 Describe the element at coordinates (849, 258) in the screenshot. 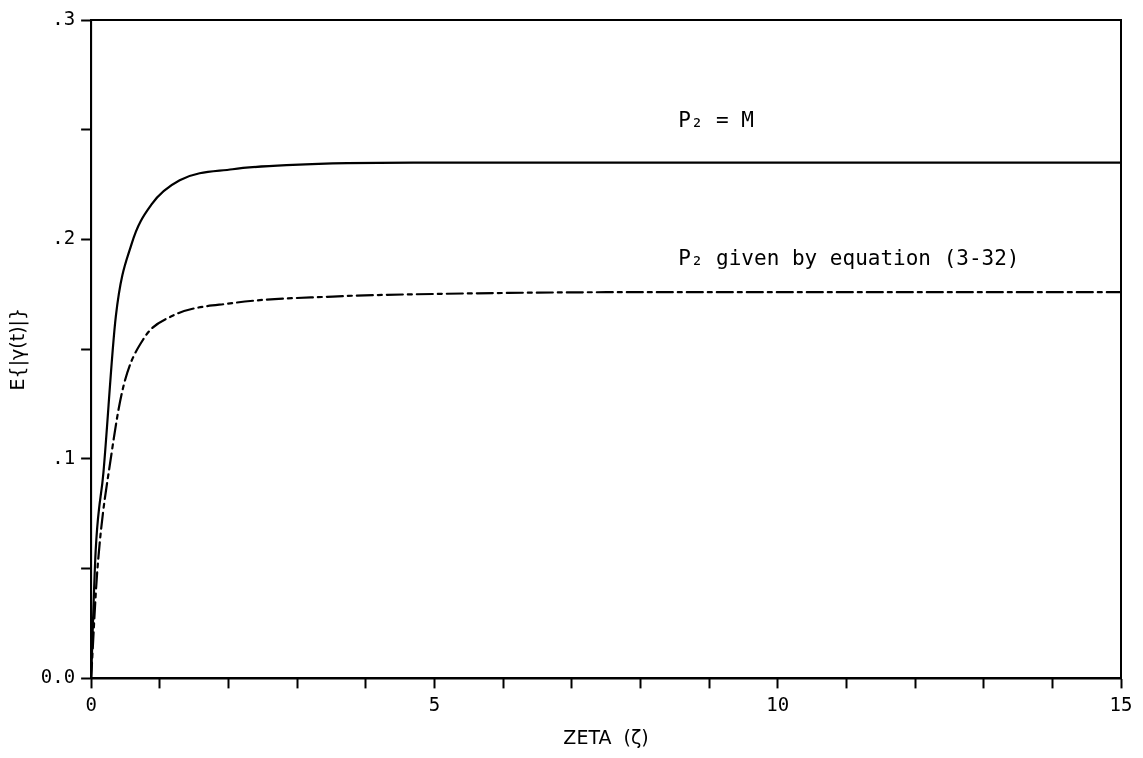

I see `annotation: P₂ given by equation (3-32)` at that location.